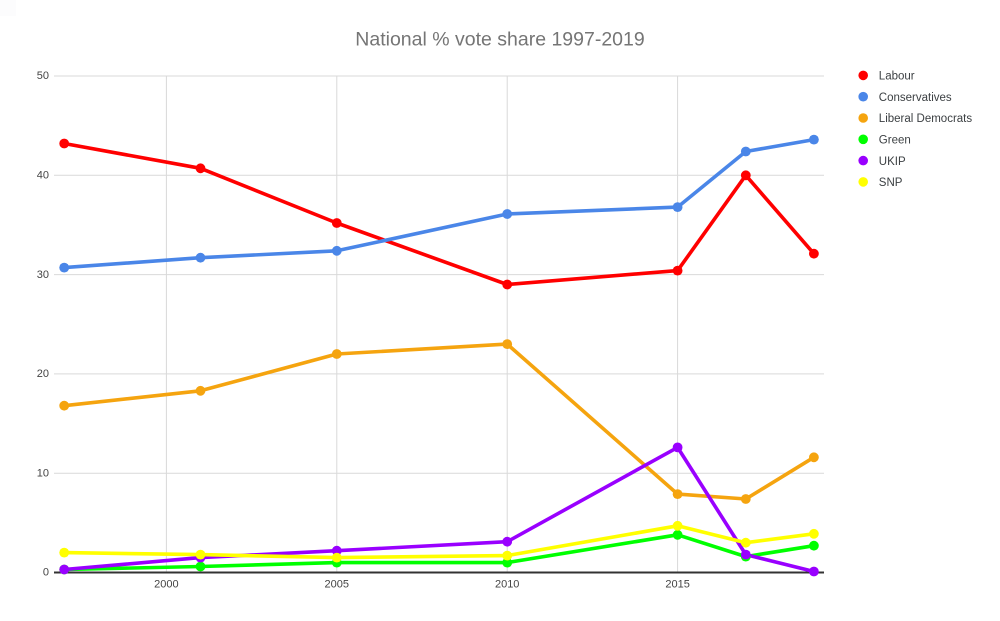  I want to click on svg-text: Conservatives, so click(915, 98).